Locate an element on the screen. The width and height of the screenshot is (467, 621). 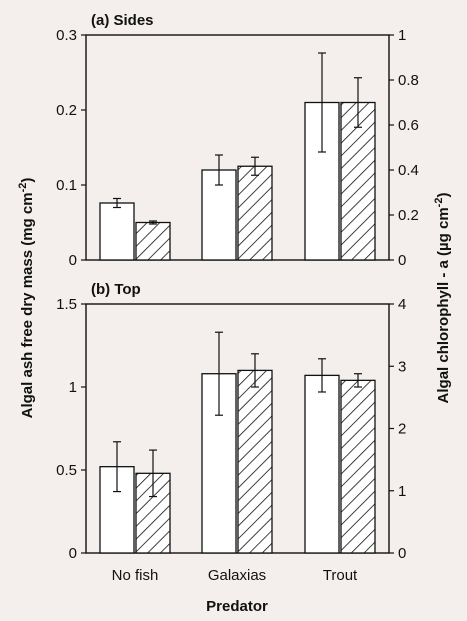
y2-tick-label-b-4: 4 is located at coordinates (402, 304).